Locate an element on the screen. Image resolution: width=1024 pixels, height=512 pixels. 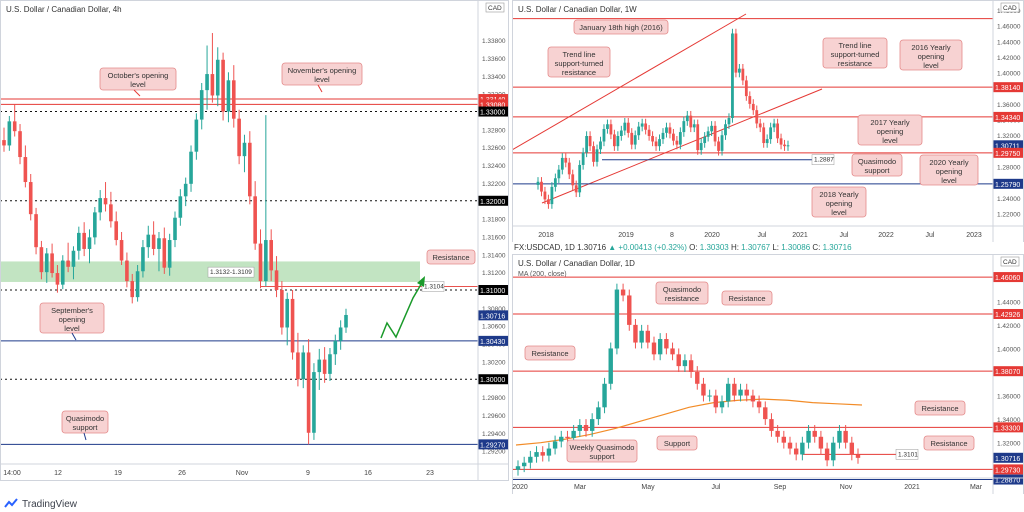
x-tick-label: 2019 is located at coordinates (626, 235).